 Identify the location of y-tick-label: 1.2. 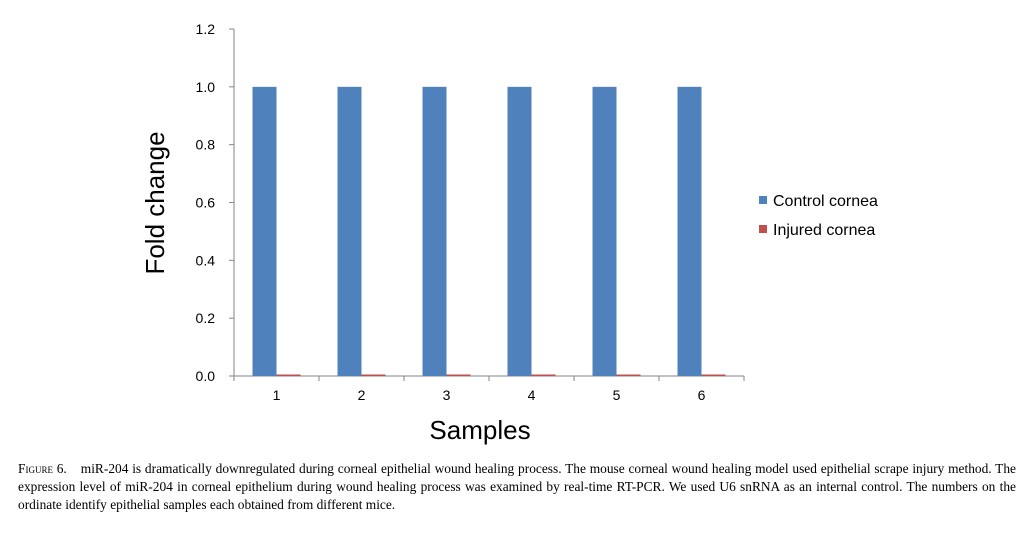
(206, 29).